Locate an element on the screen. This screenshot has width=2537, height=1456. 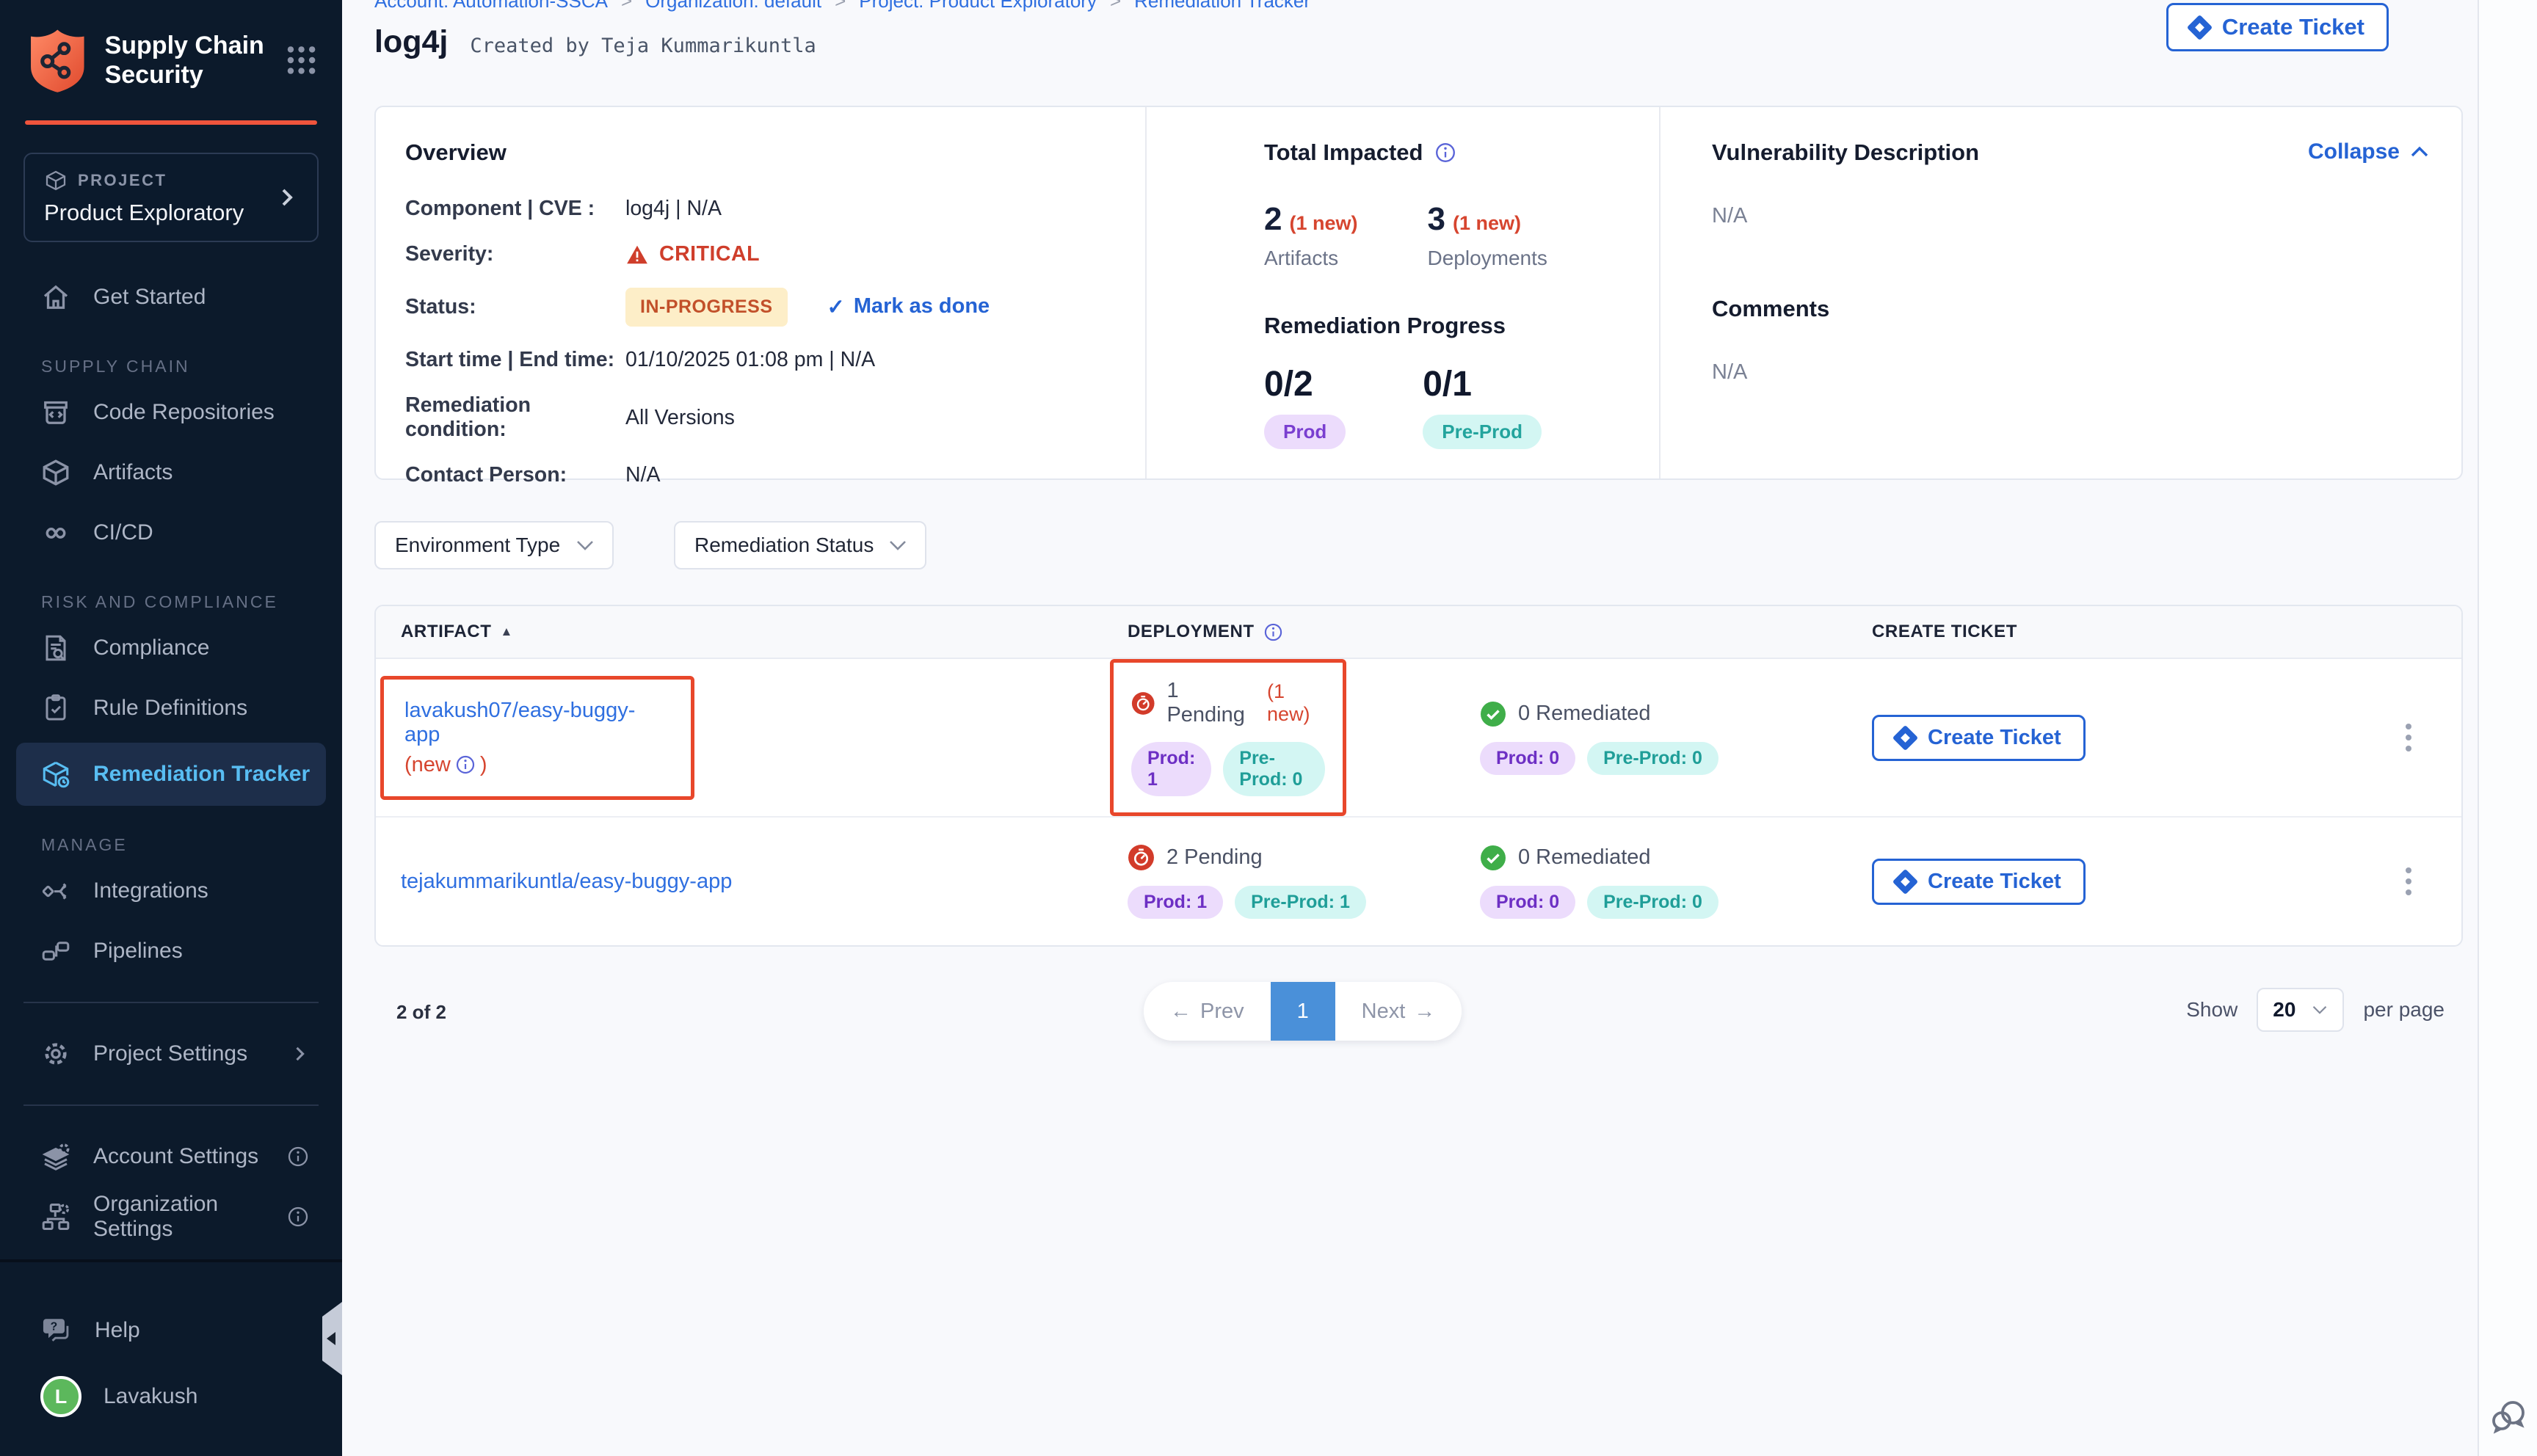
column-header-create-ticket: CREATE TICKET is located at coordinates (1945, 631).